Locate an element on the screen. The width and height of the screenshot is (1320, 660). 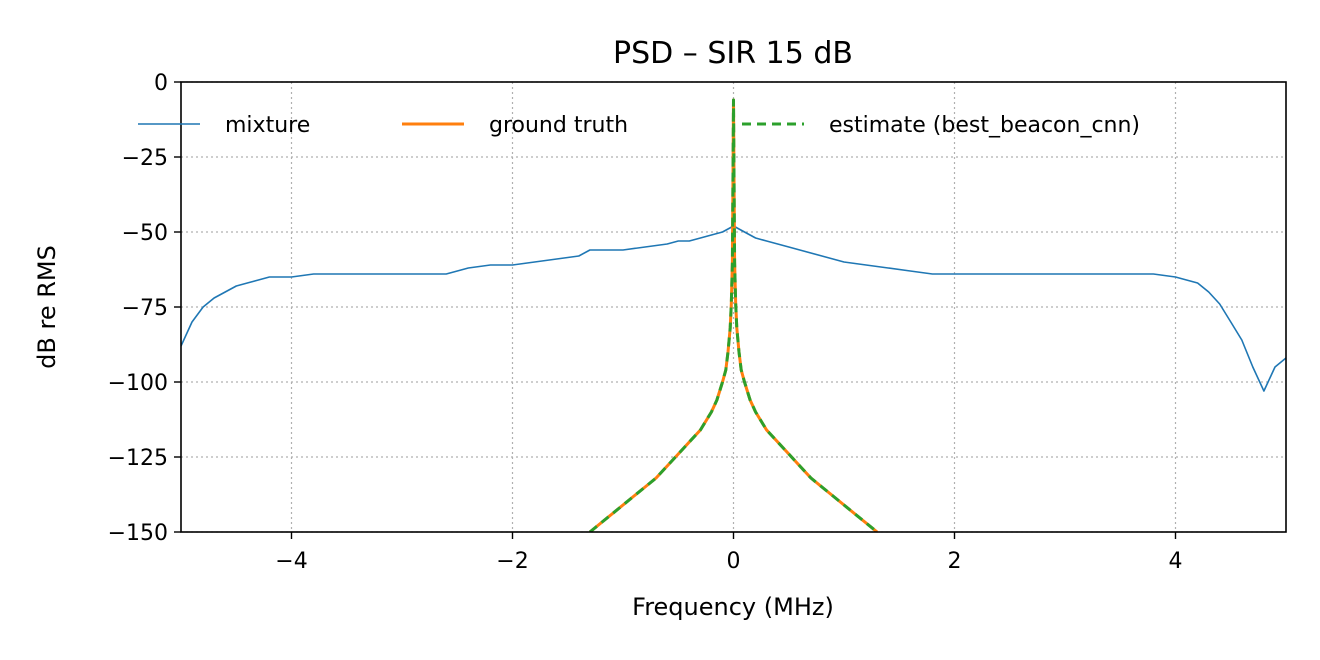
y-tick-label: −100 is located at coordinates (138, 383).